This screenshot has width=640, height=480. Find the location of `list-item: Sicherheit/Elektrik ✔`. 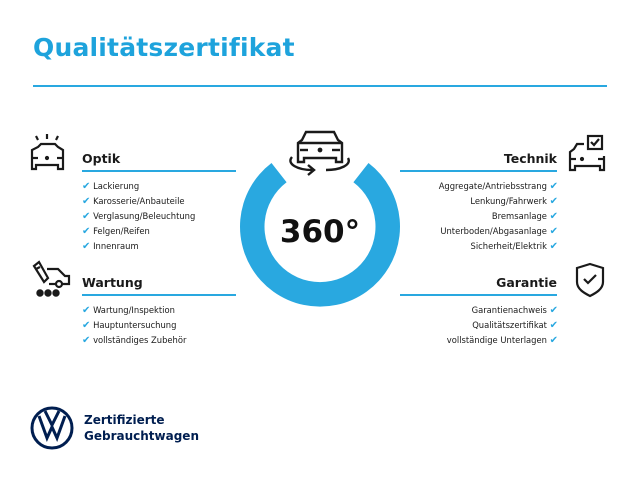

list-item: Sicherheit/Elektrik ✔ is located at coordinates (514, 246).